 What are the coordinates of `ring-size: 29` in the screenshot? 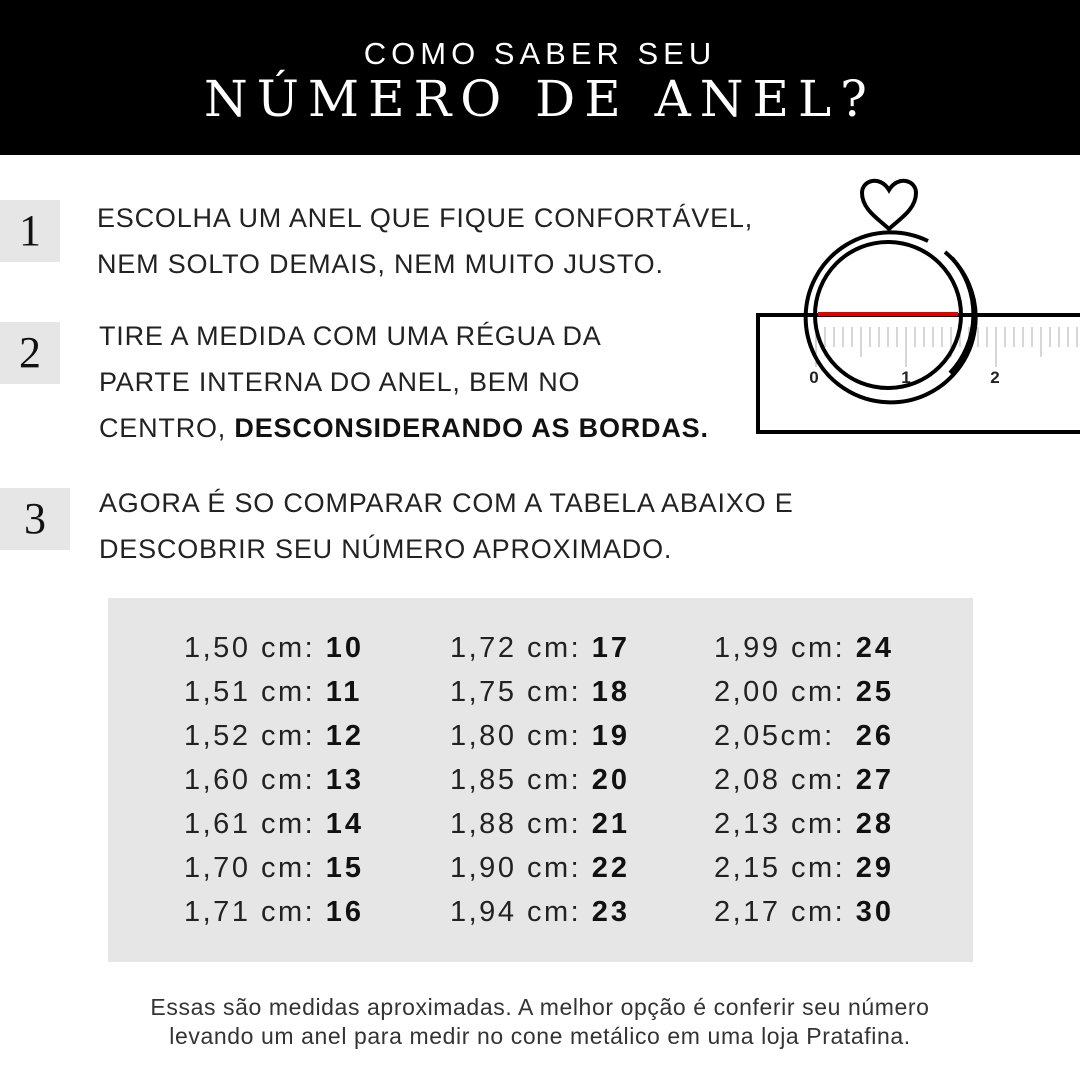 It's located at (875, 868).